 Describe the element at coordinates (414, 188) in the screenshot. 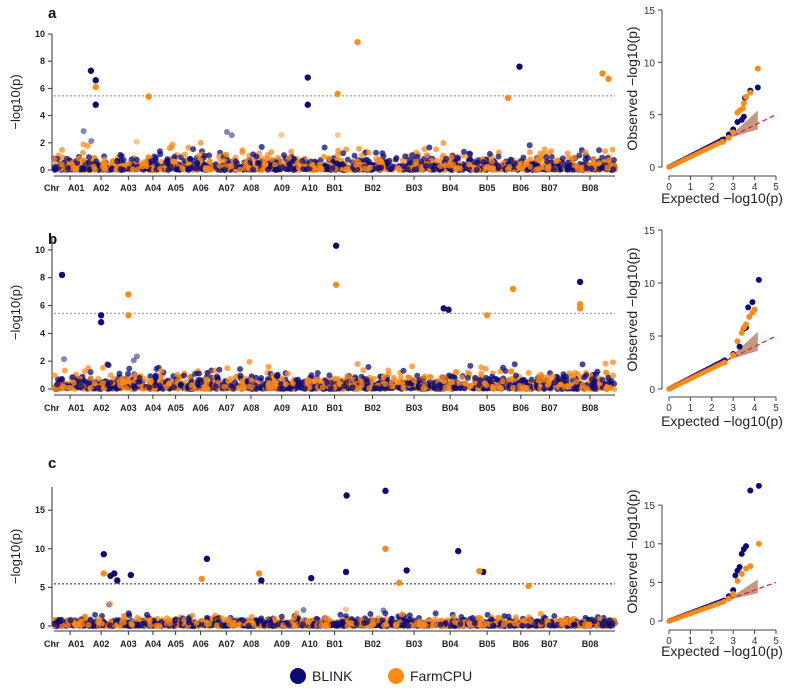

I see `chr-label-B03: B03` at that location.